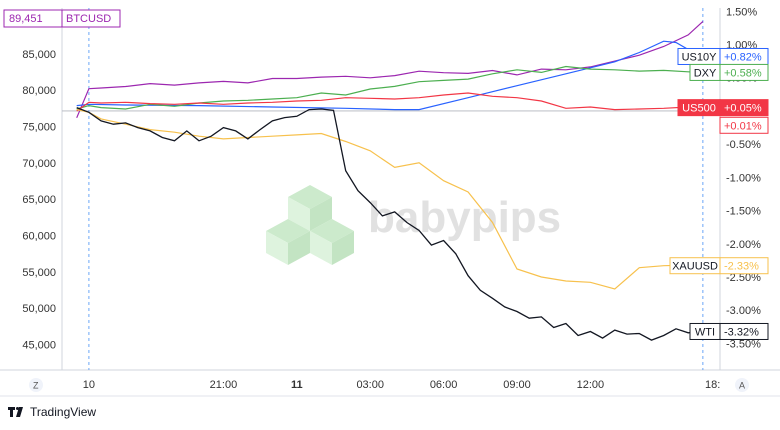 Image resolution: width=780 pixels, height=430 pixels. I want to click on tradingview-branding: TradingView, so click(52, 412).